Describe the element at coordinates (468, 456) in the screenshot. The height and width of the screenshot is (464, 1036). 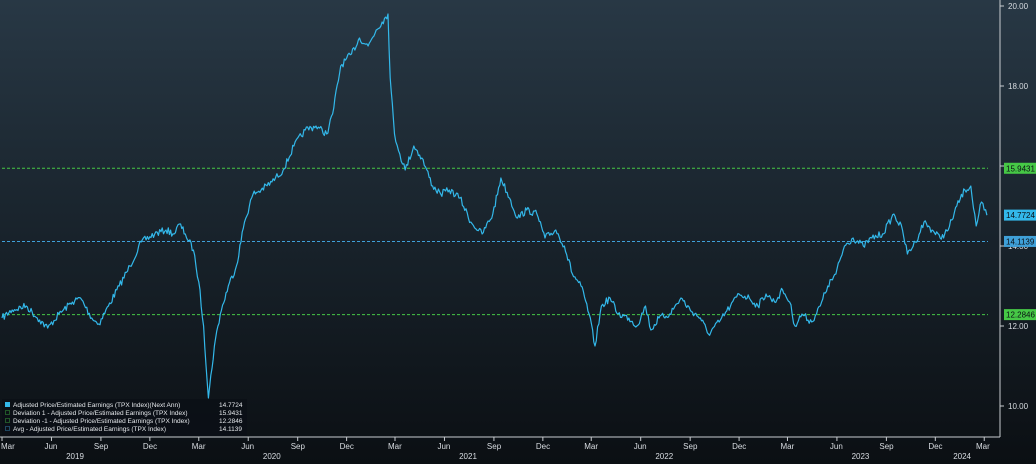
I see `year-label: 2021` at that location.